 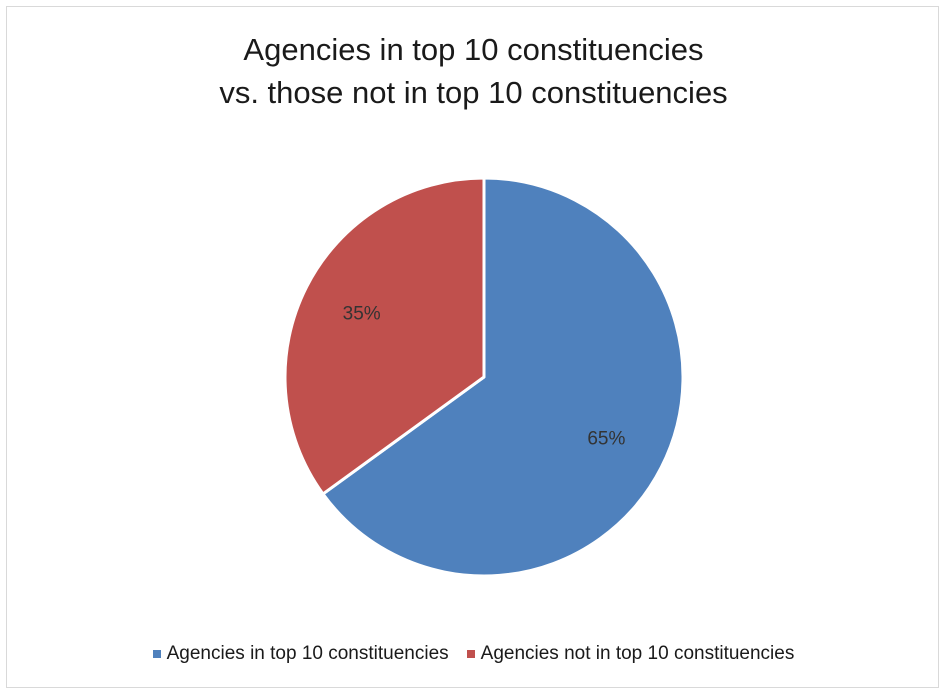 What do you see at coordinates (473, 92) in the screenshot?
I see `chart-title-line-2: vs. those not in top 10 constituencies` at bounding box center [473, 92].